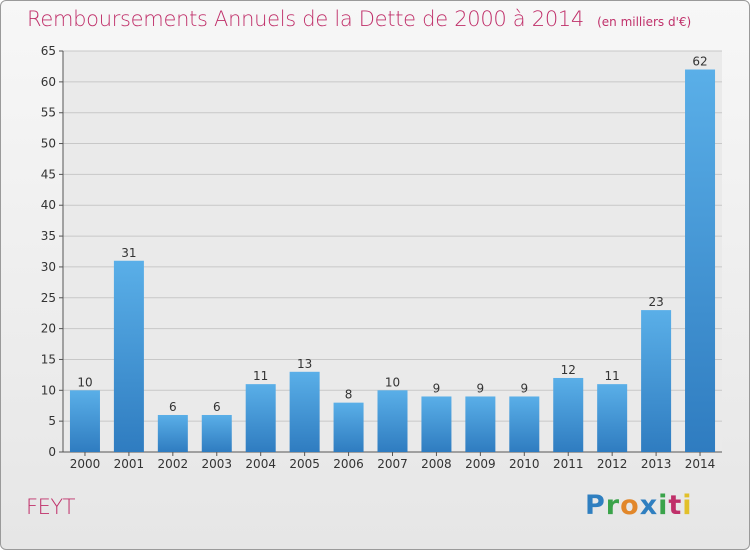 The width and height of the screenshot is (750, 550). What do you see at coordinates (656, 464) in the screenshot?
I see `x-tick-label: 2013` at bounding box center [656, 464].